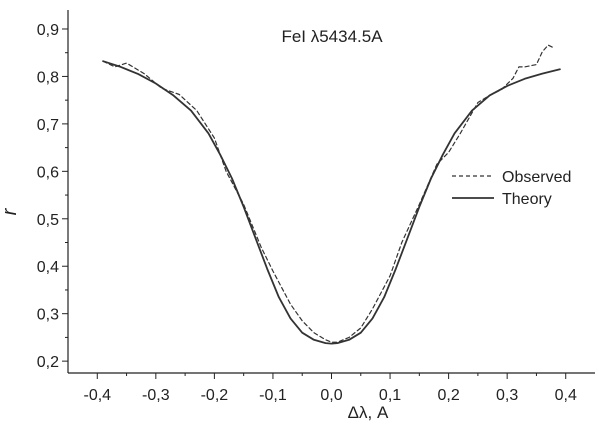  I want to click on legend-label-theory: Theory, so click(527, 199).